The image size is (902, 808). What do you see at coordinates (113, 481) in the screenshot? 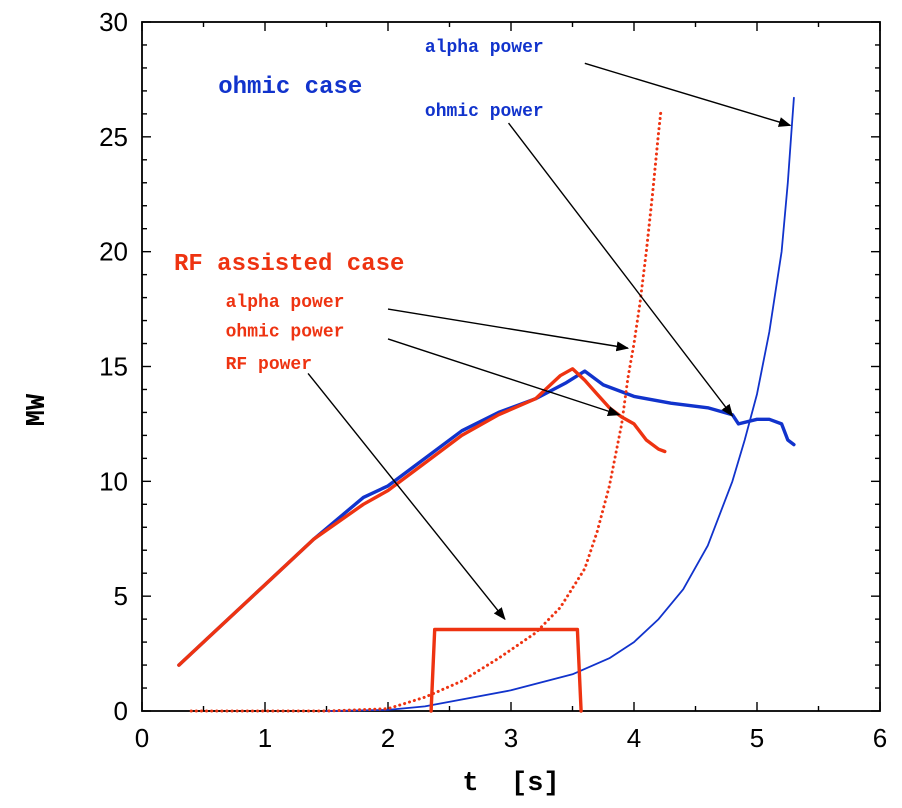
I see `y-tick-label: 10` at bounding box center [113, 481].